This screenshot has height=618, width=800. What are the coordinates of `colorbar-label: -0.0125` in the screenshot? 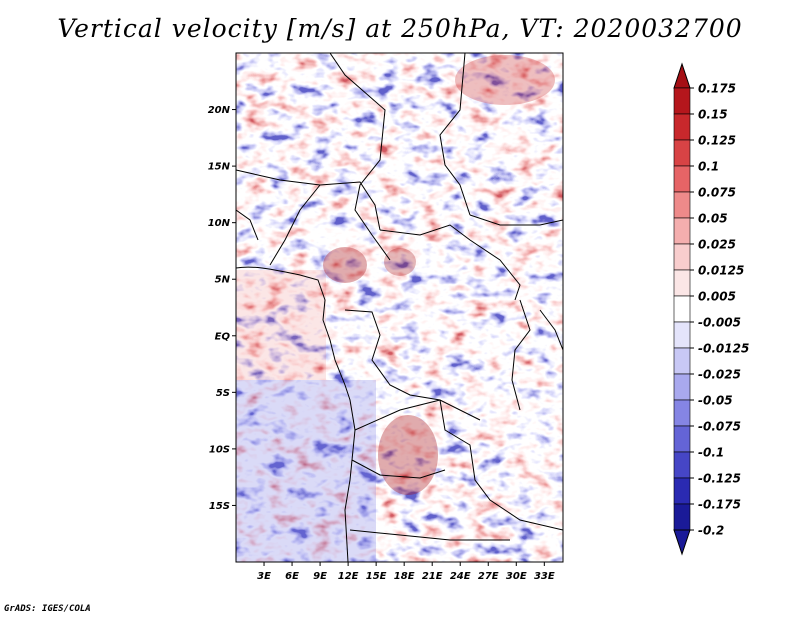 It's located at (723, 349).